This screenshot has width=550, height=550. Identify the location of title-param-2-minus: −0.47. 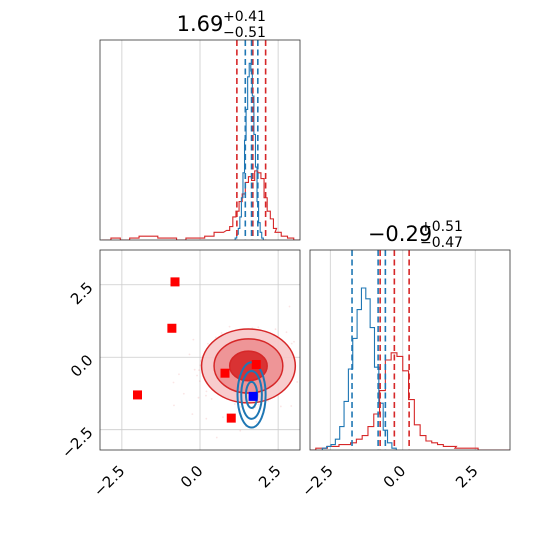
(441, 243).